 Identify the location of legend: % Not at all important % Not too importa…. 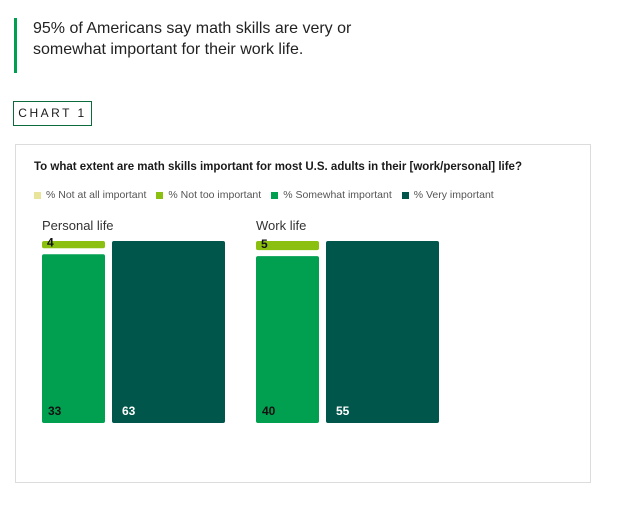
(264, 195).